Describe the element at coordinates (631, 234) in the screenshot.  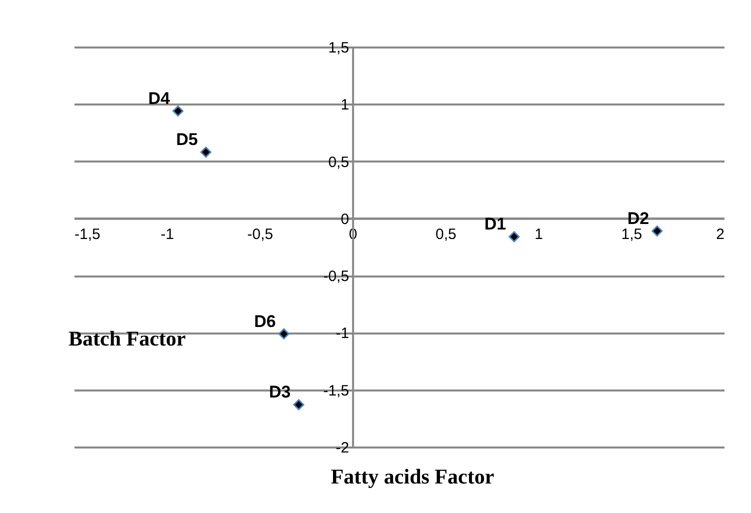
I see `x-tick-label: 1,5` at that location.